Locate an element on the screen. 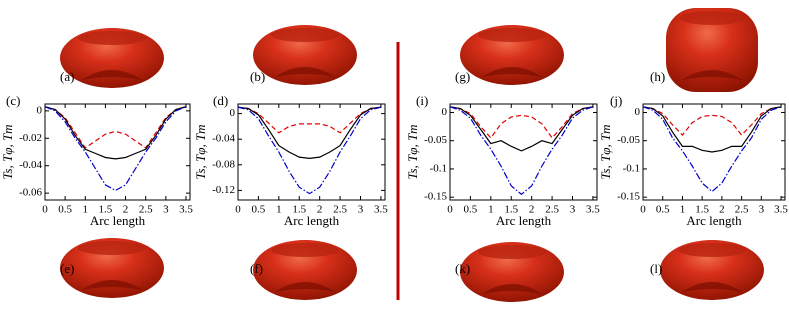 The width and height of the screenshot is (789, 319). panel-label: (k) is located at coordinates (462, 268).